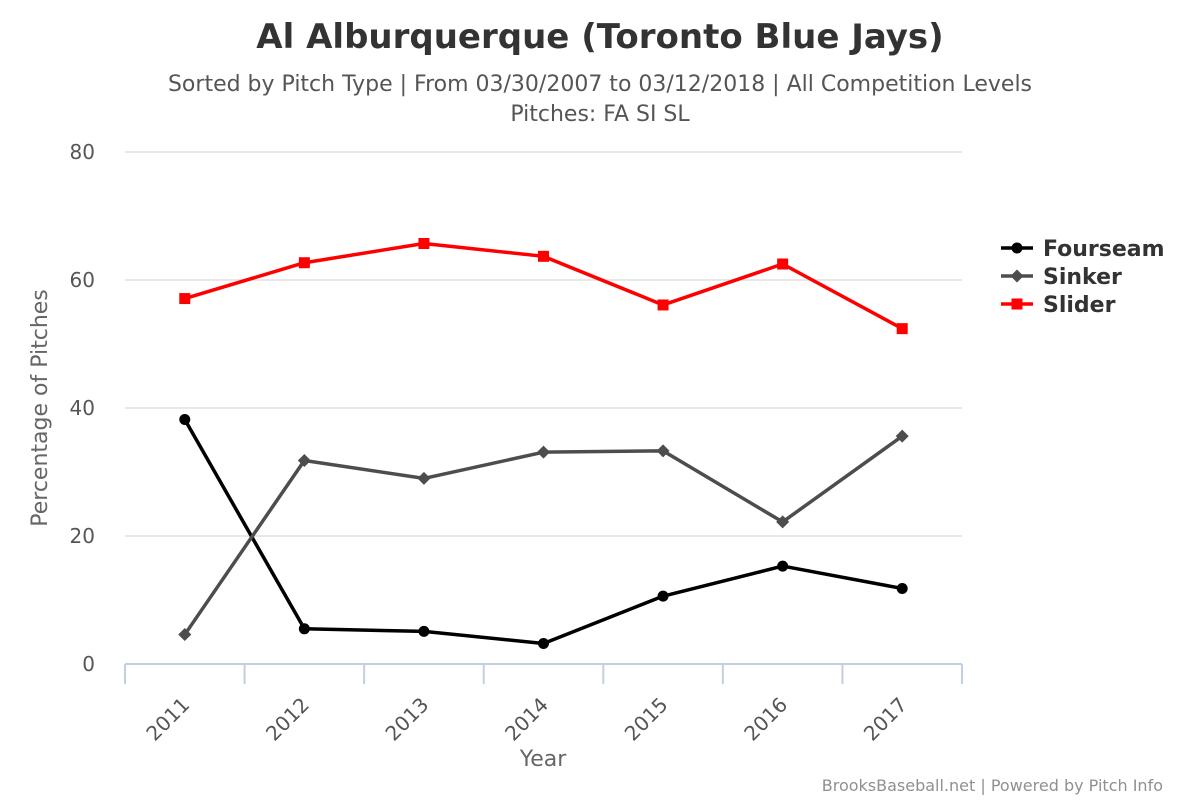  I want to click on legend-item-sinker: Sinker, so click(1061, 277).